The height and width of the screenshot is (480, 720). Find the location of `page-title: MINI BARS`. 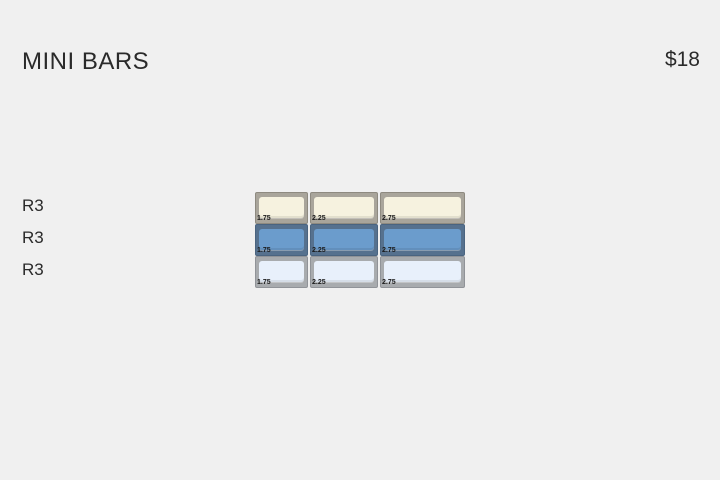

page-title: MINI BARS is located at coordinates (86, 61).